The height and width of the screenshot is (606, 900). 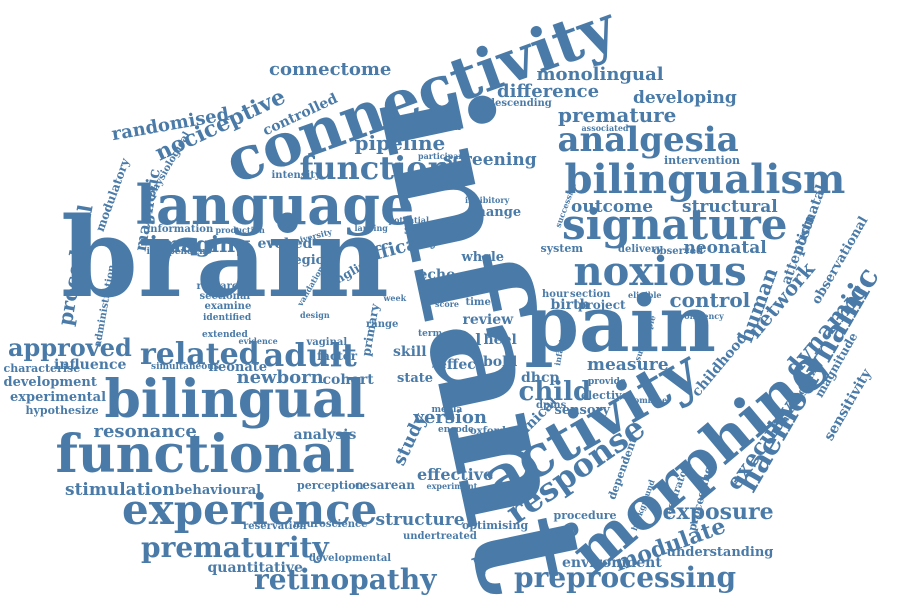 I want to click on word-section: section, so click(x=590, y=294).